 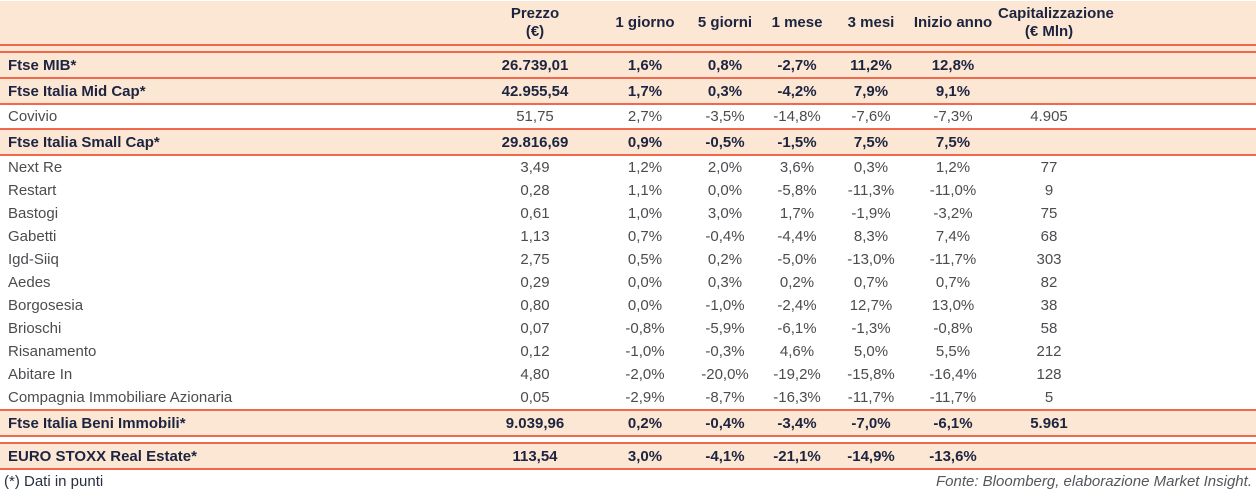 I want to click on cell-cap, so click(x=1127, y=142).